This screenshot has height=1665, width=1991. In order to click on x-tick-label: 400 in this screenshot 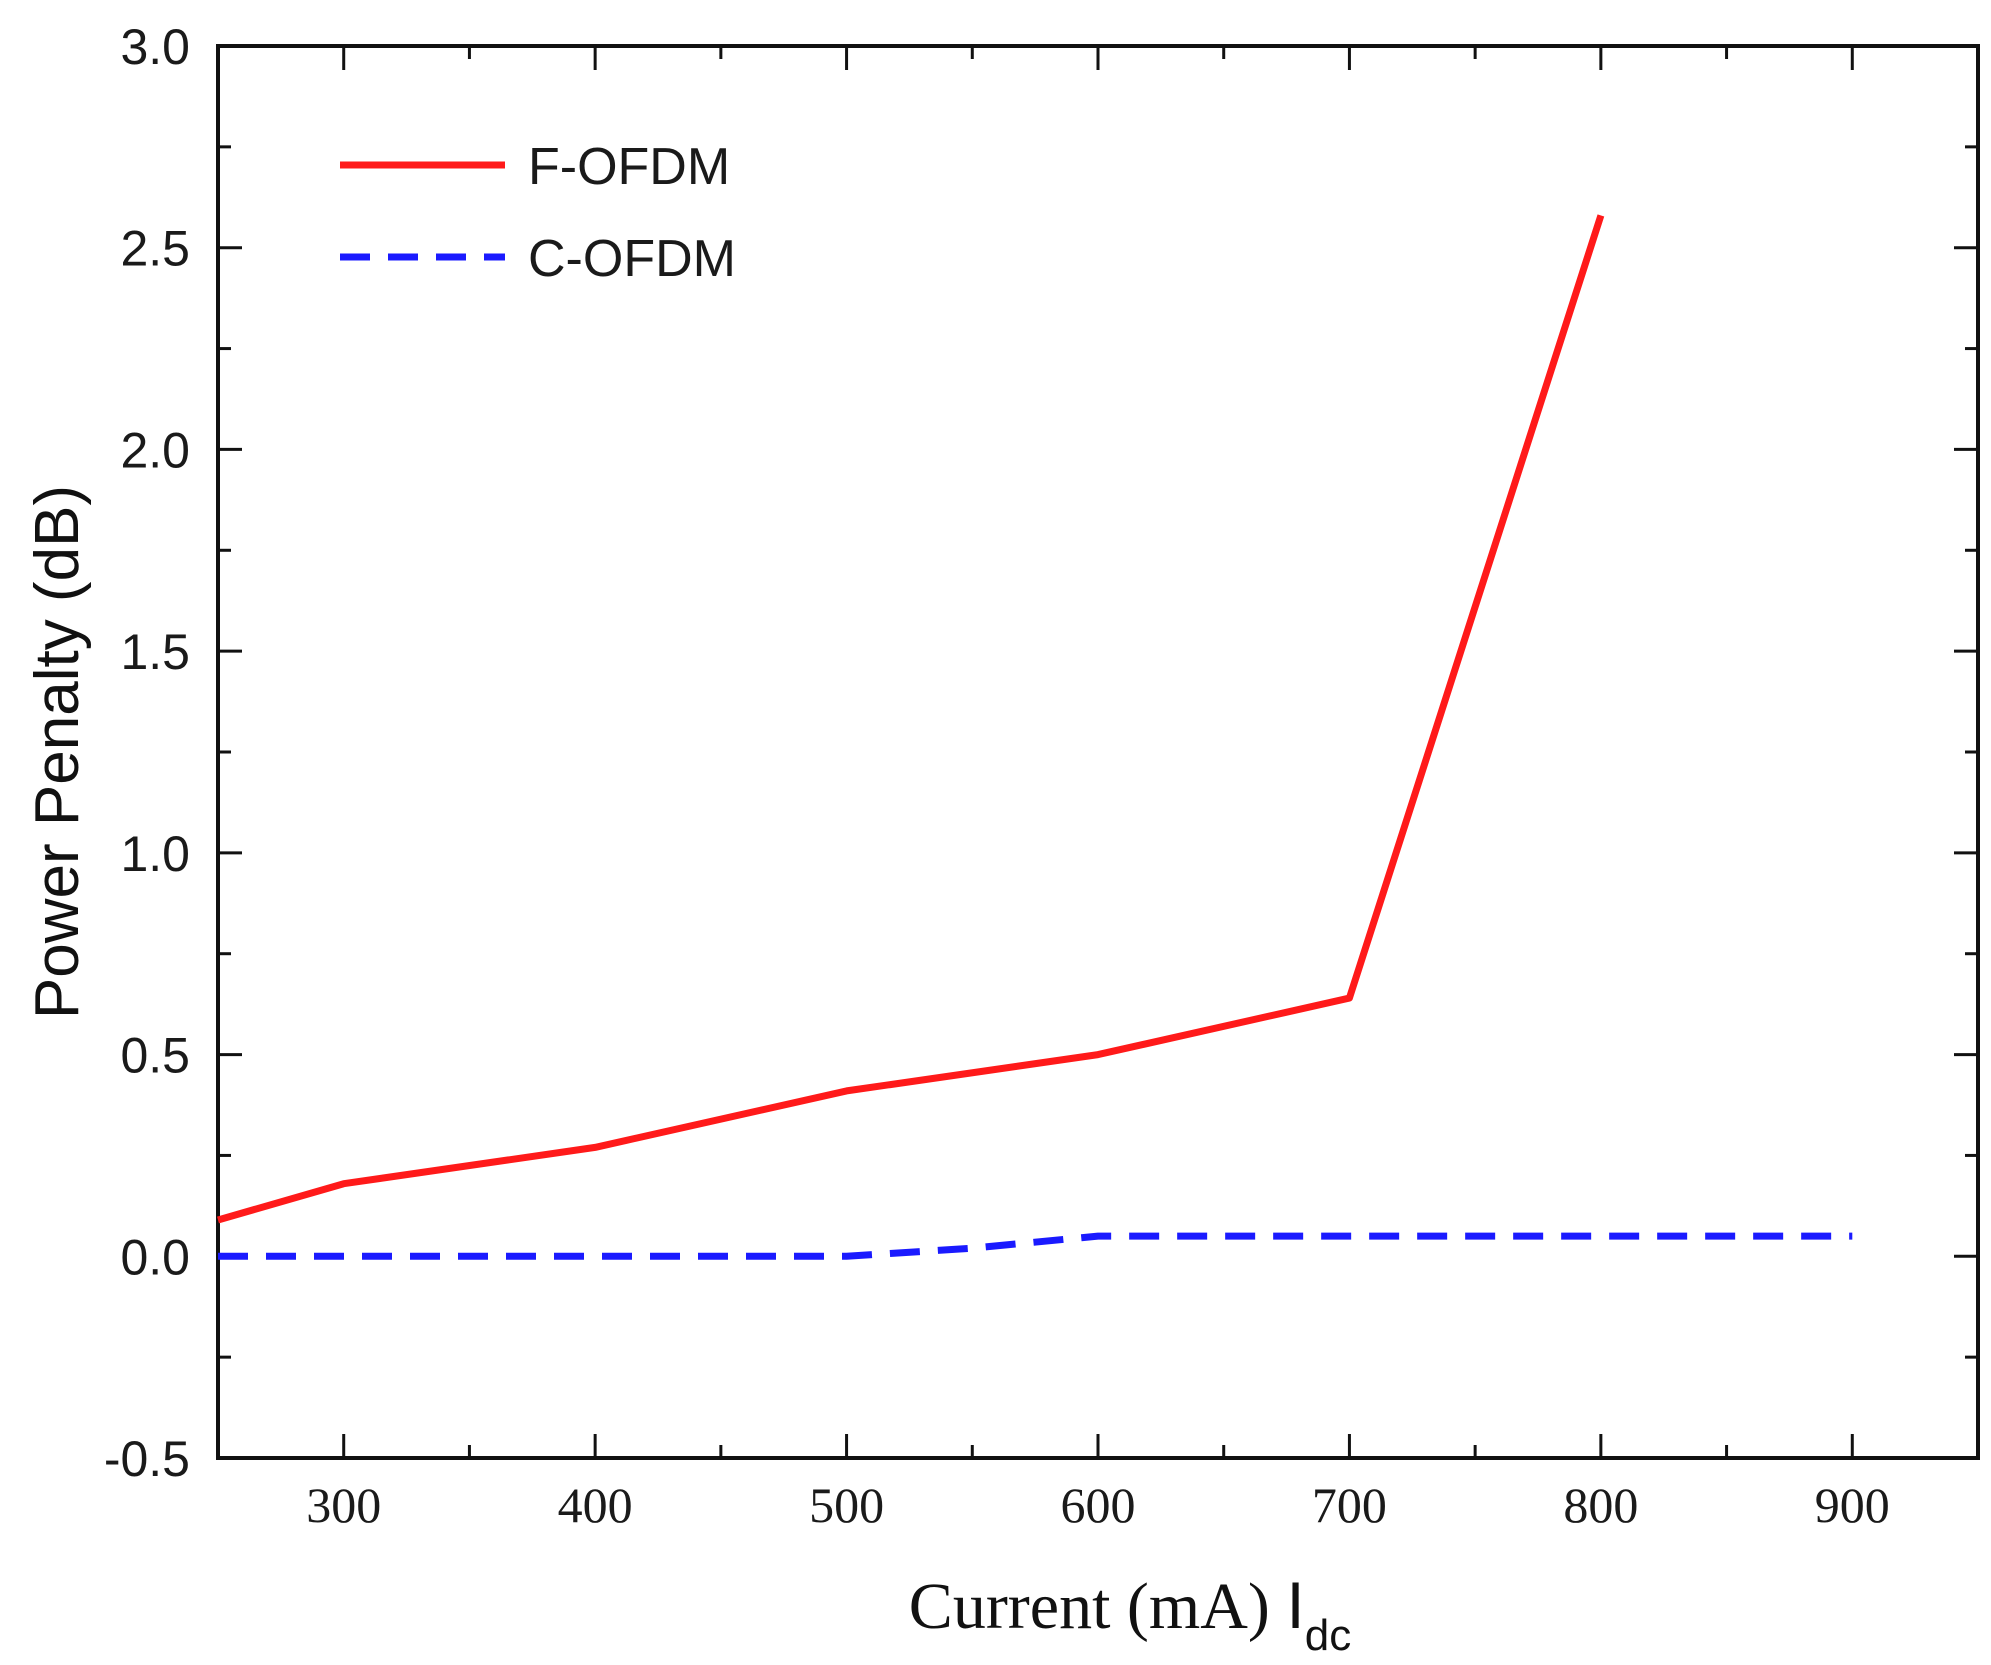, I will do `click(595, 1505)`.